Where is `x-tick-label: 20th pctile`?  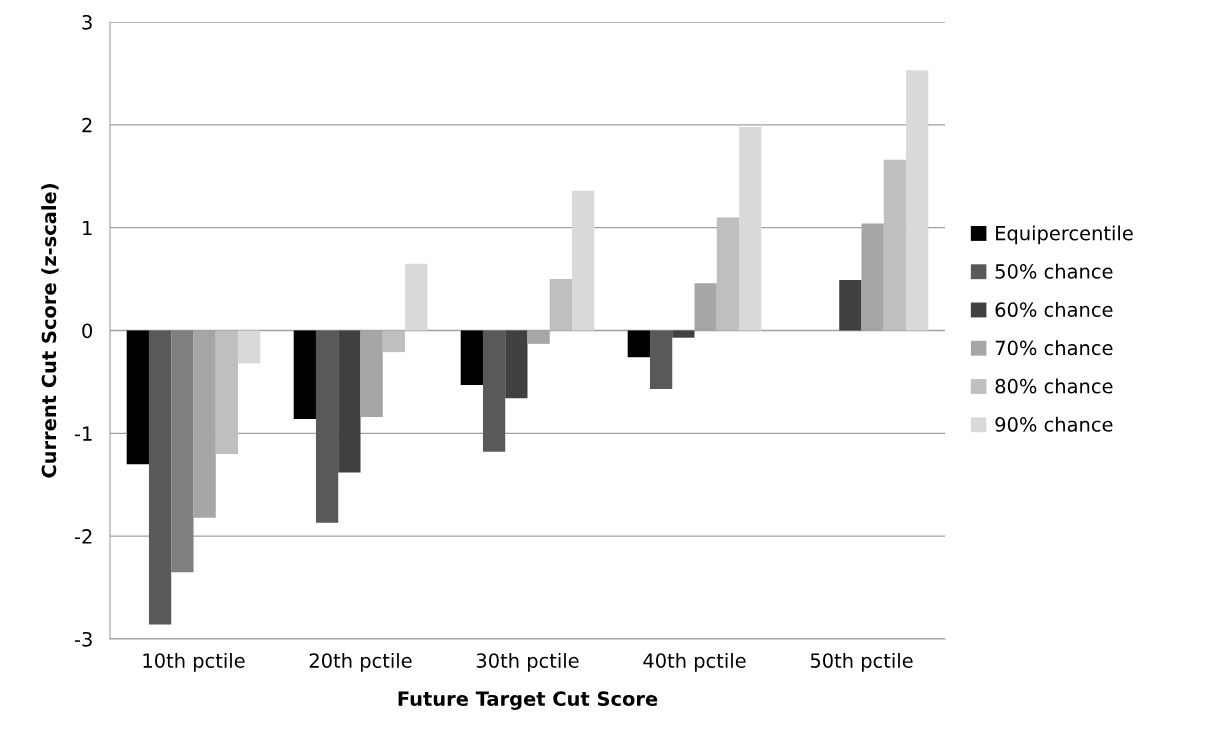
x-tick-label: 20th pctile is located at coordinates (360, 662).